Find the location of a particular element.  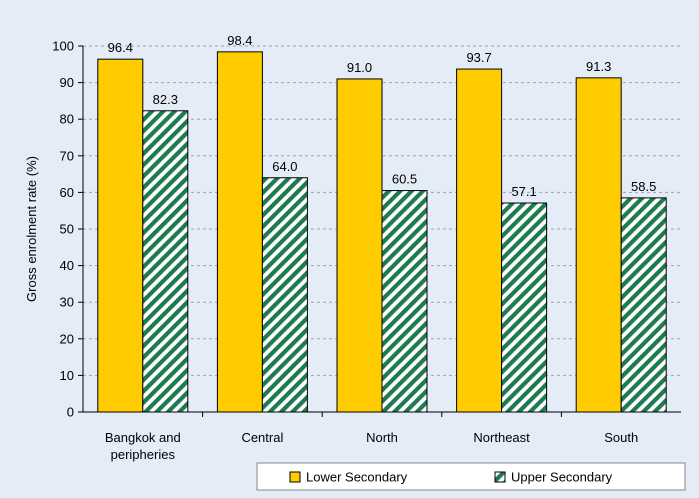

data-label: 57.1 is located at coordinates (523, 191).